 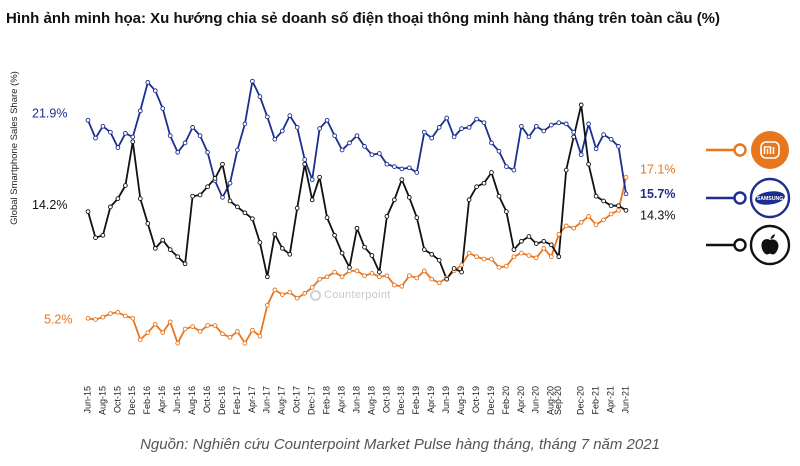 I want to click on legend-item-samsung: SAMSUNG, so click(x=748, y=198).